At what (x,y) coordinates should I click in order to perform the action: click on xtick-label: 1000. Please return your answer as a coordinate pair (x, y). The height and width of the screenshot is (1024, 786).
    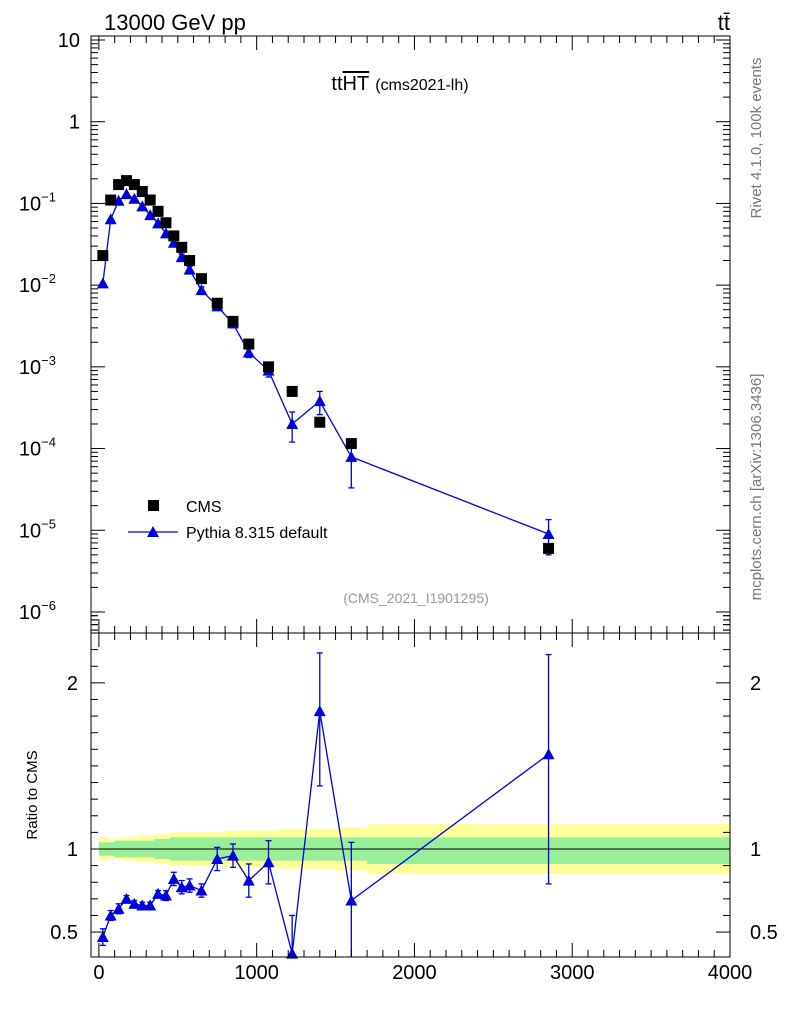
    Looking at the image, I should click on (256, 973).